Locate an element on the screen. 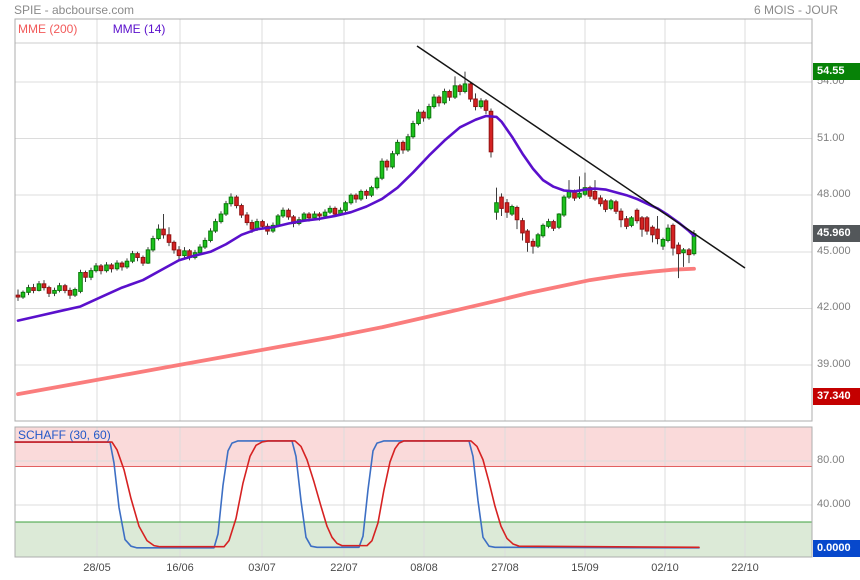  schaff-blue-line is located at coordinates (357, 494).